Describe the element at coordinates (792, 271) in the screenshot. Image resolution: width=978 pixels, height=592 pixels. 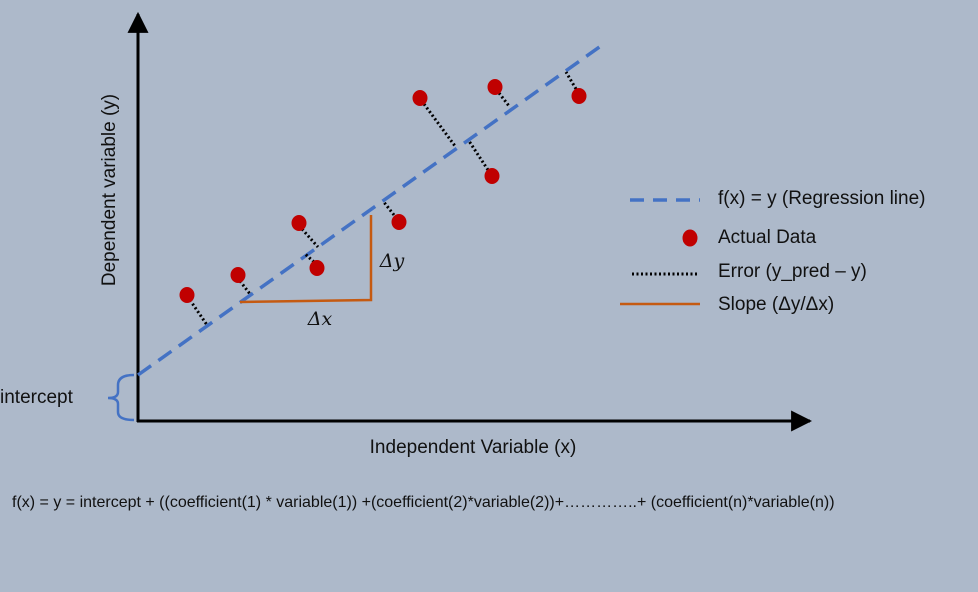
I see `legend-label: Error (y_pred – y)` at that location.